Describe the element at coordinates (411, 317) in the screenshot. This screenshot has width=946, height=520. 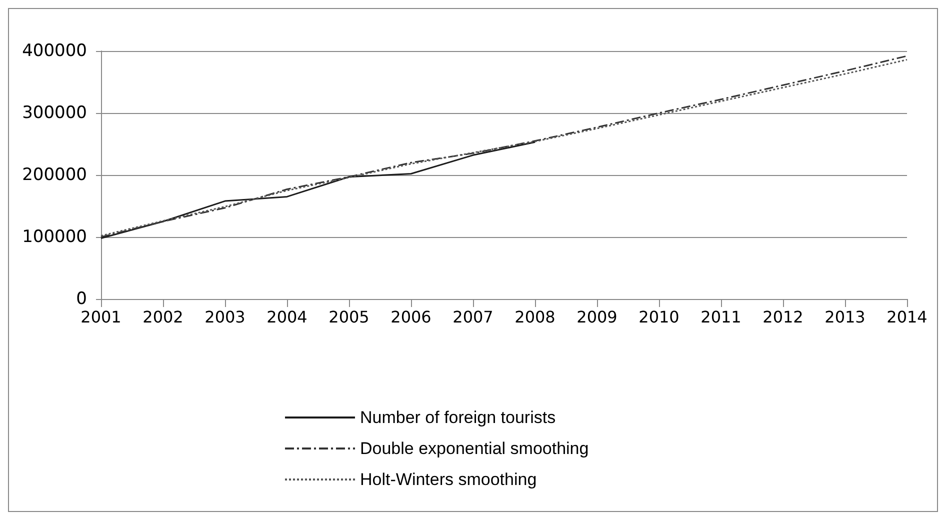
I see `x-tick-label: 2006` at that location.